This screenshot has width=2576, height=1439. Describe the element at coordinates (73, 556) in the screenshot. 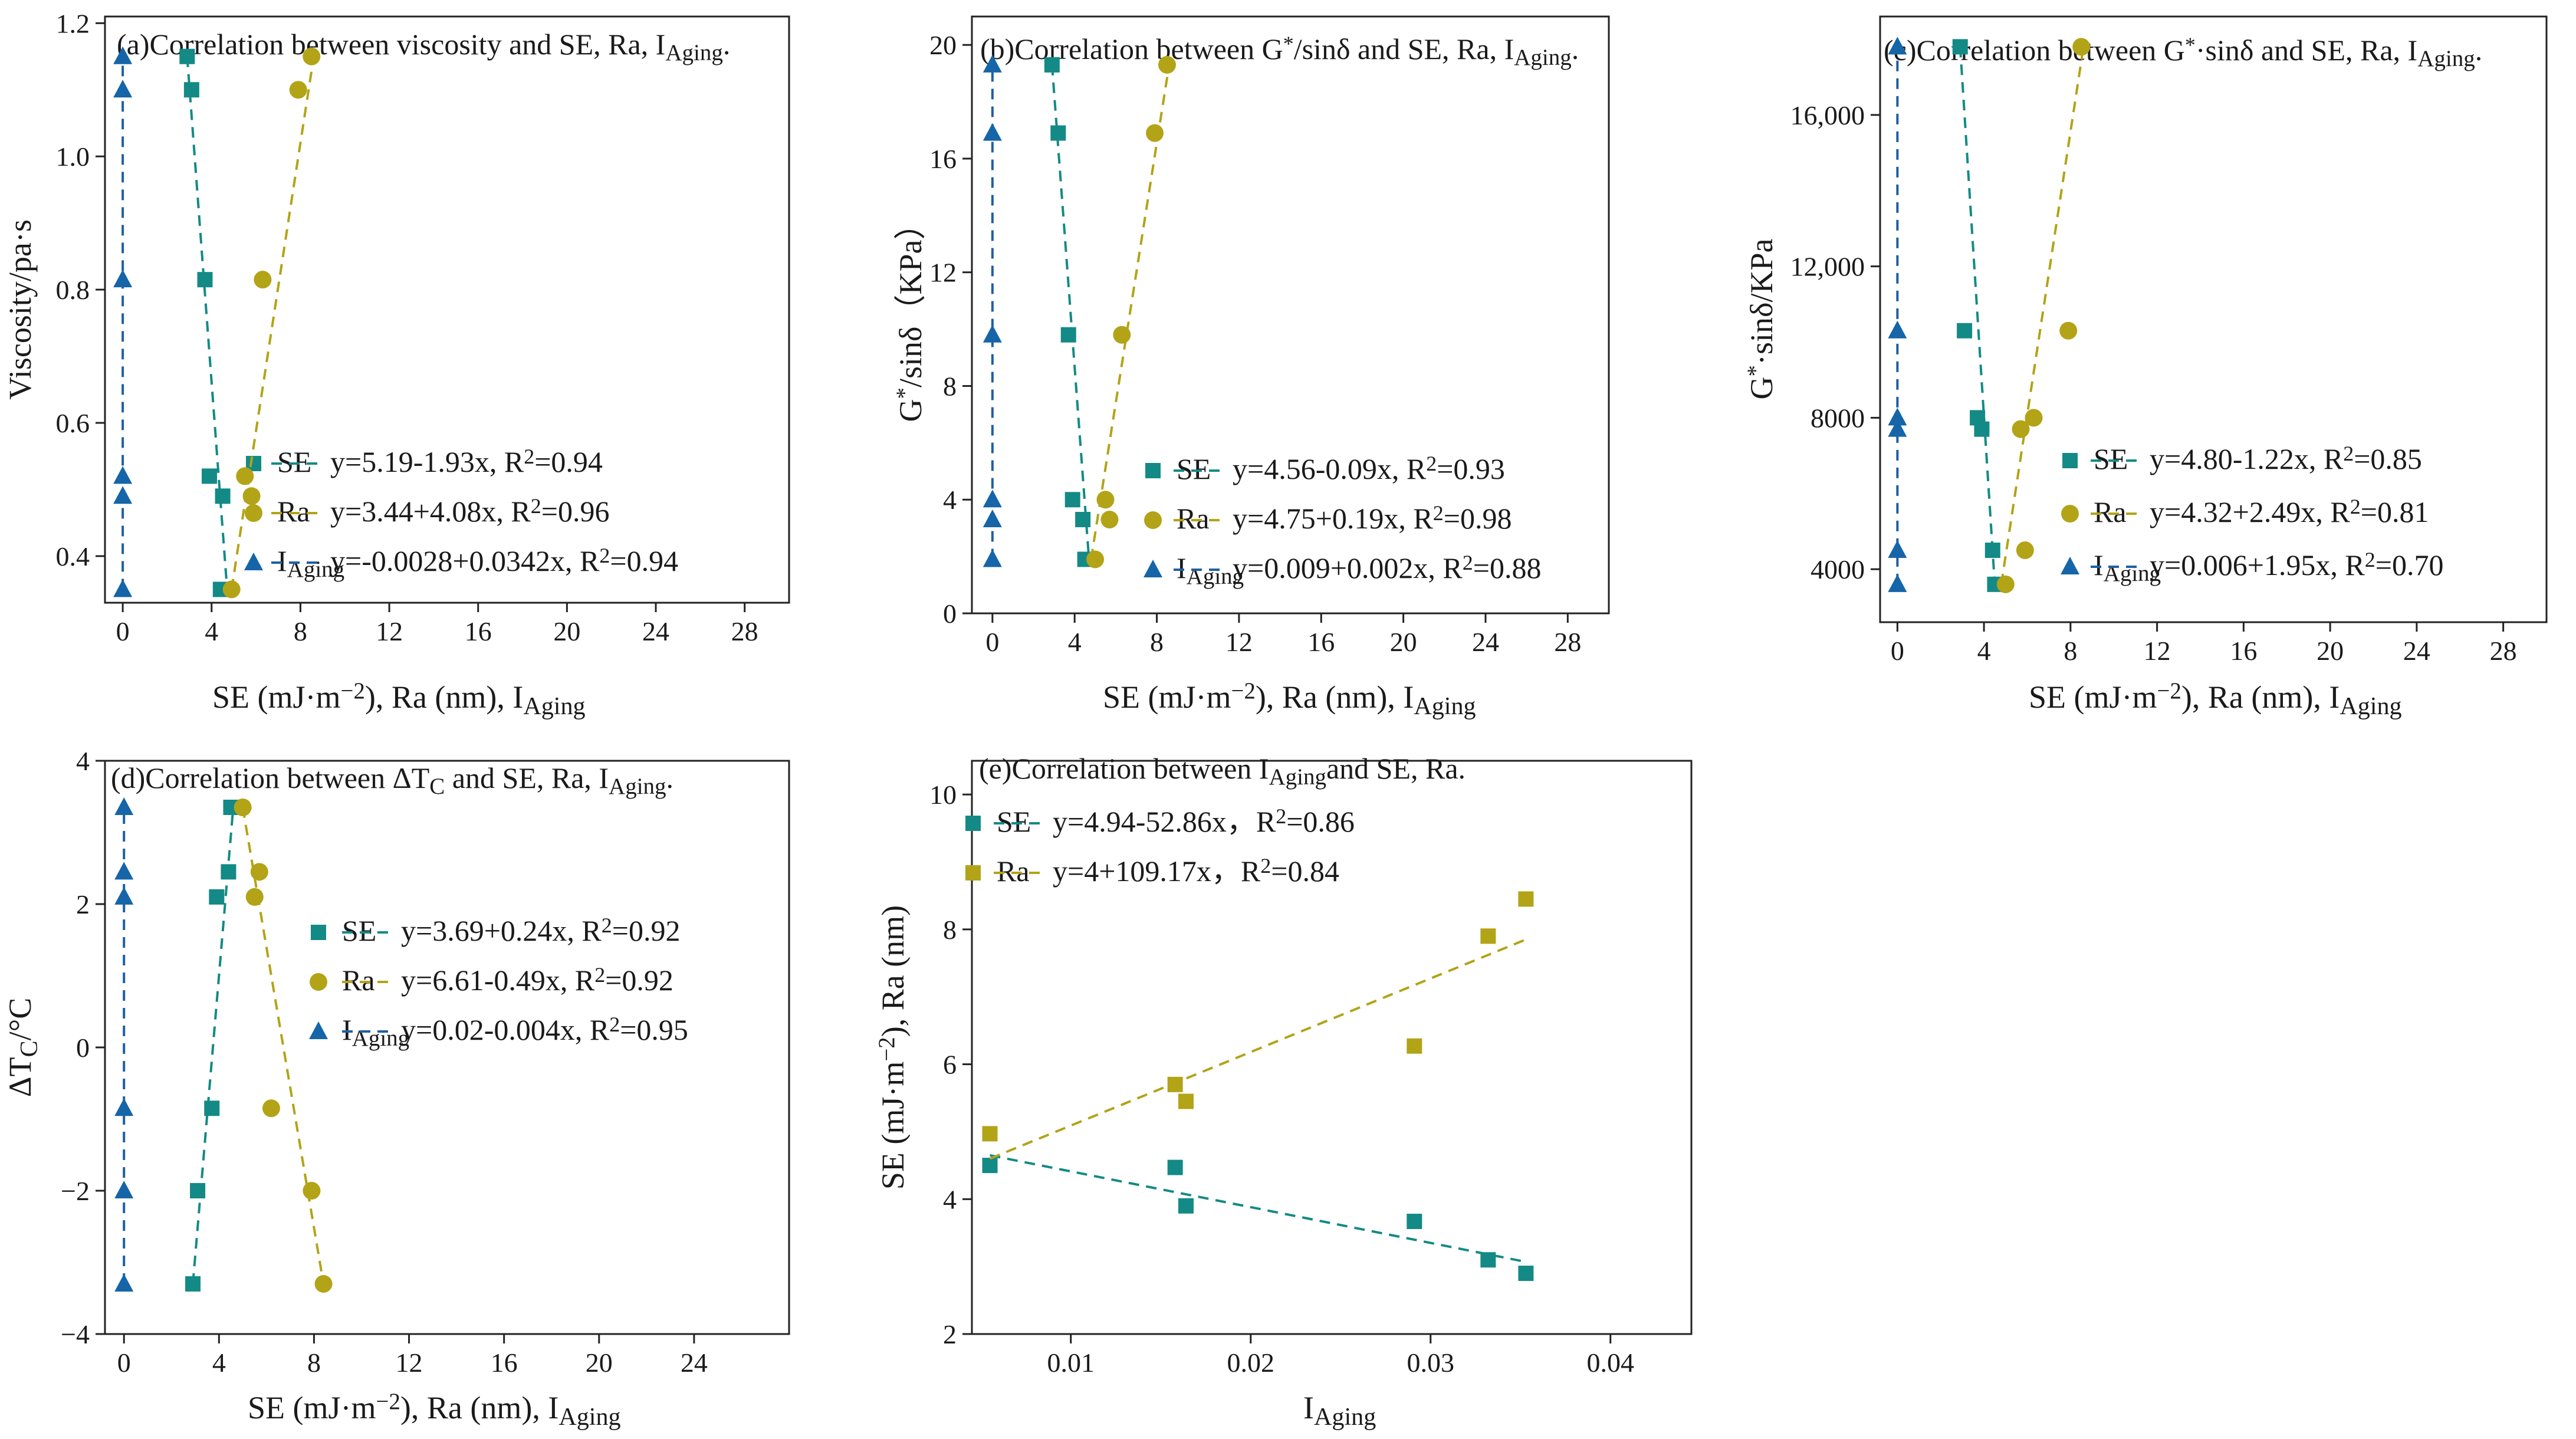

I see `y-tick-label: 0.4` at that location.